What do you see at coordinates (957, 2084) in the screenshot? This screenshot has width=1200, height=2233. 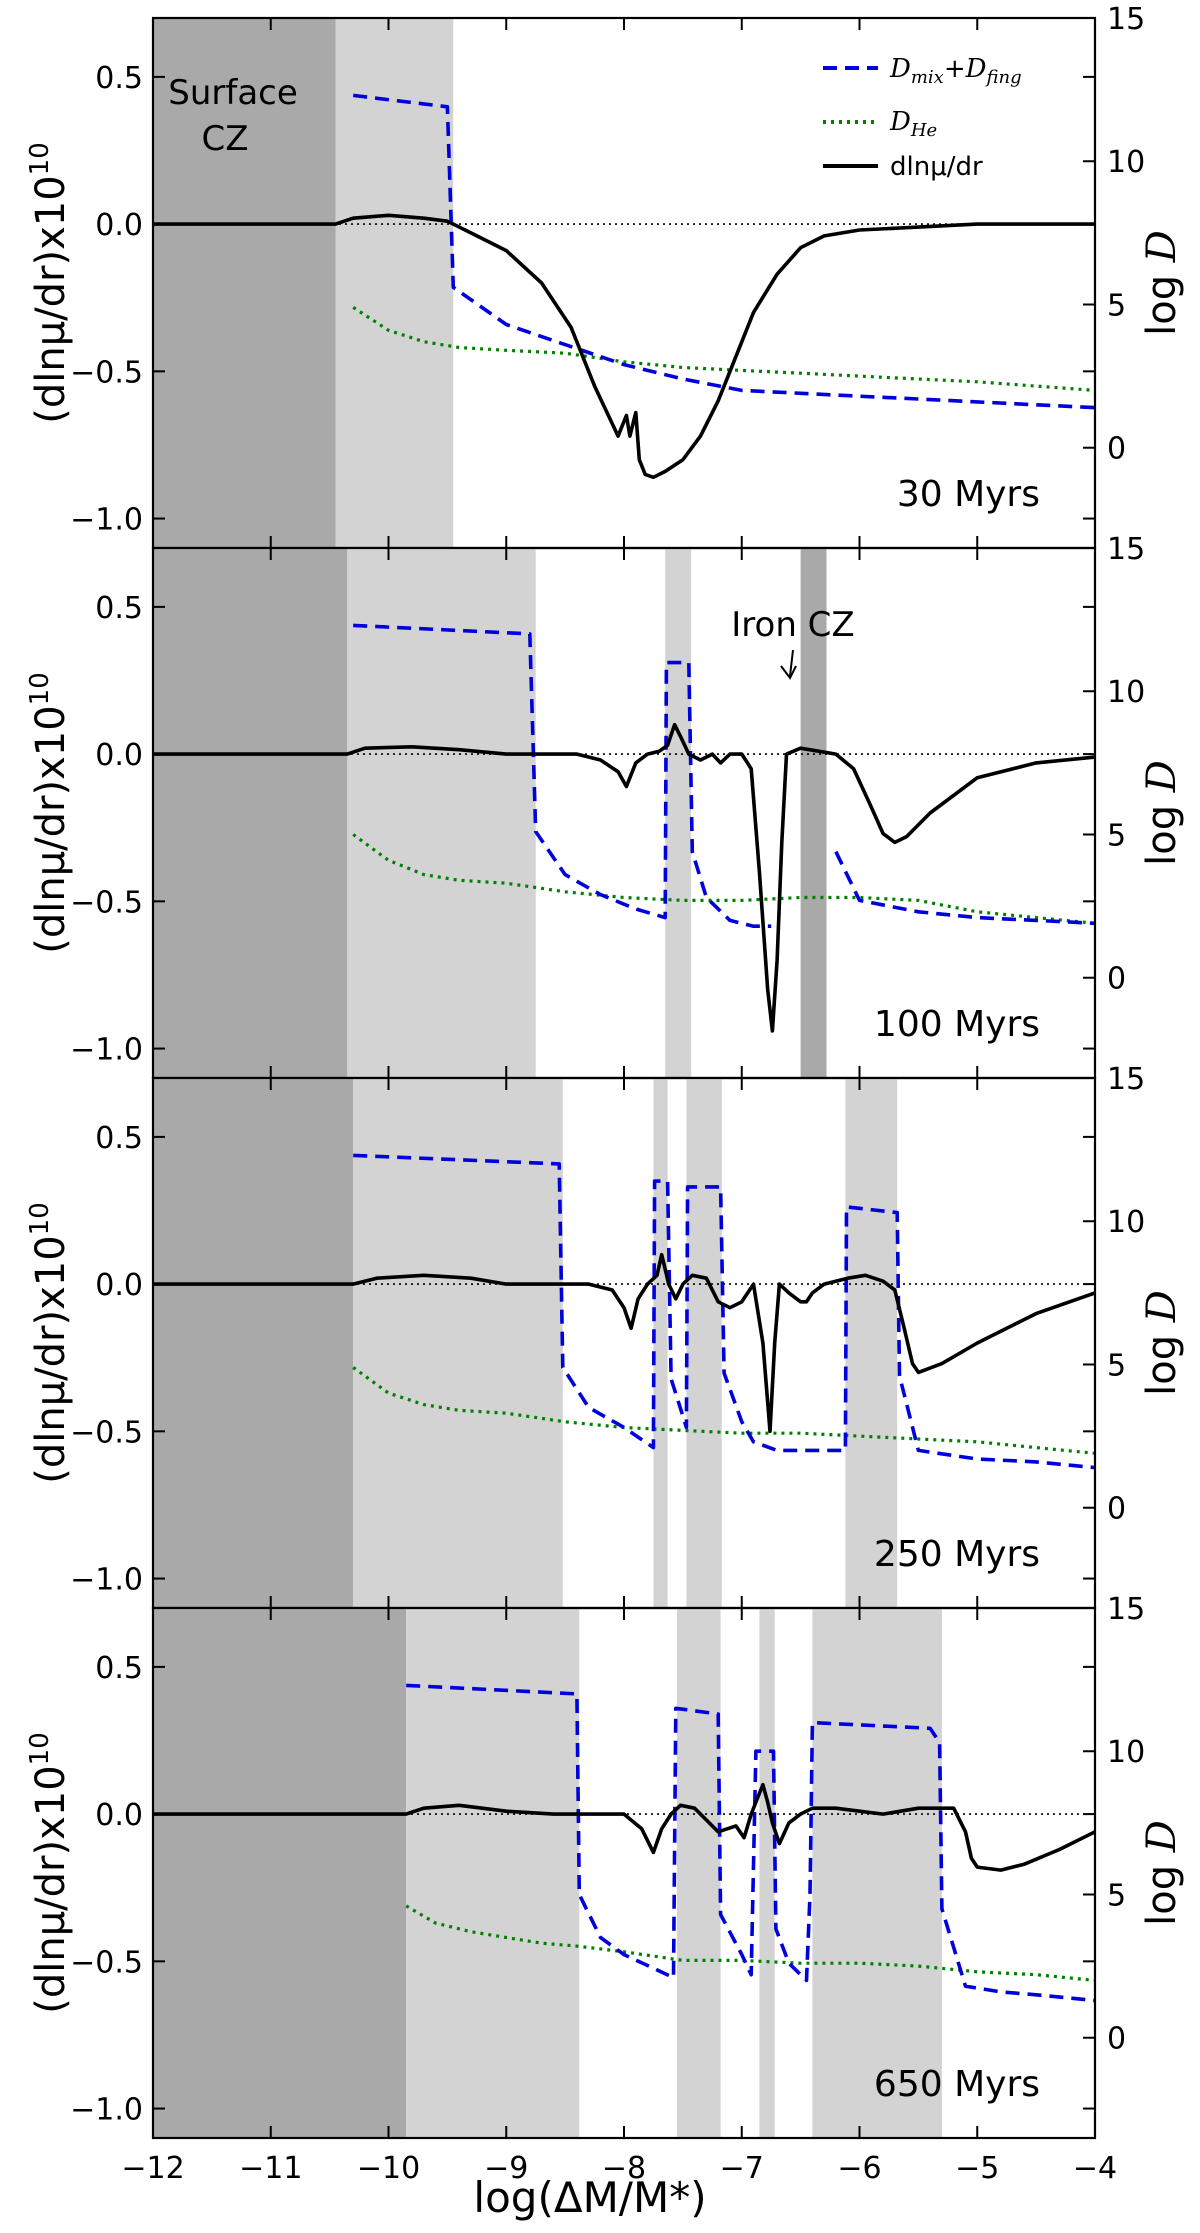 I see `age-label: 650 Myrs` at bounding box center [957, 2084].